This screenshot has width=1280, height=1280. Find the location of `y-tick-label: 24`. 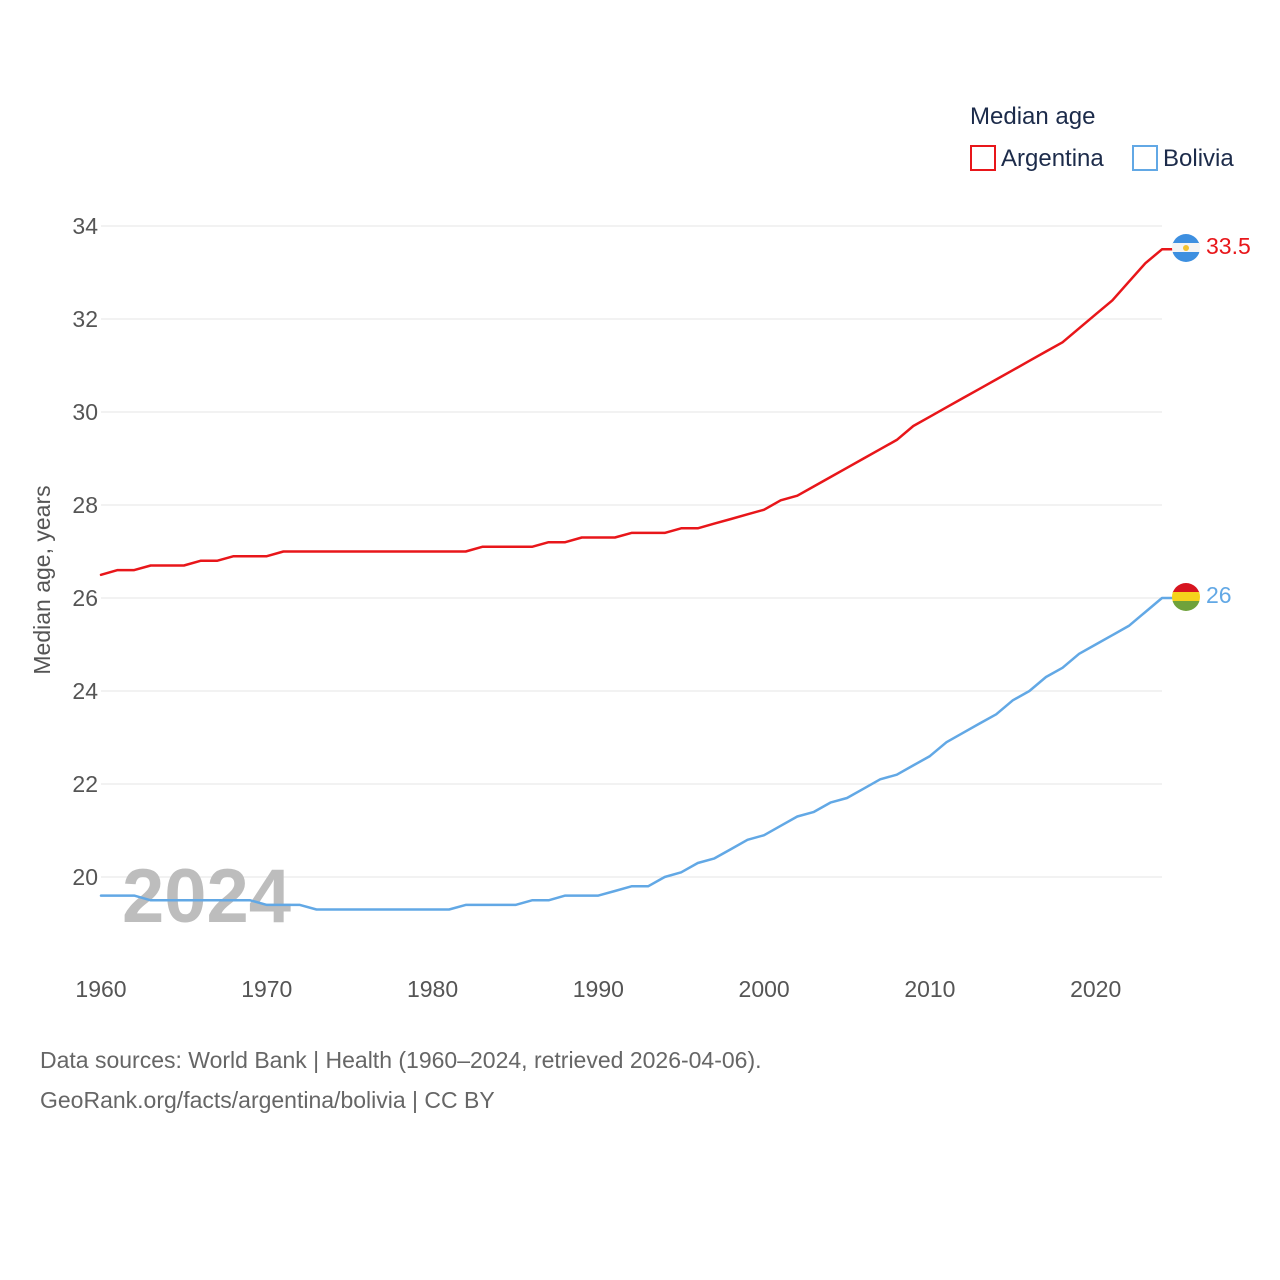

y-tick-label: 24 is located at coordinates (85, 691).